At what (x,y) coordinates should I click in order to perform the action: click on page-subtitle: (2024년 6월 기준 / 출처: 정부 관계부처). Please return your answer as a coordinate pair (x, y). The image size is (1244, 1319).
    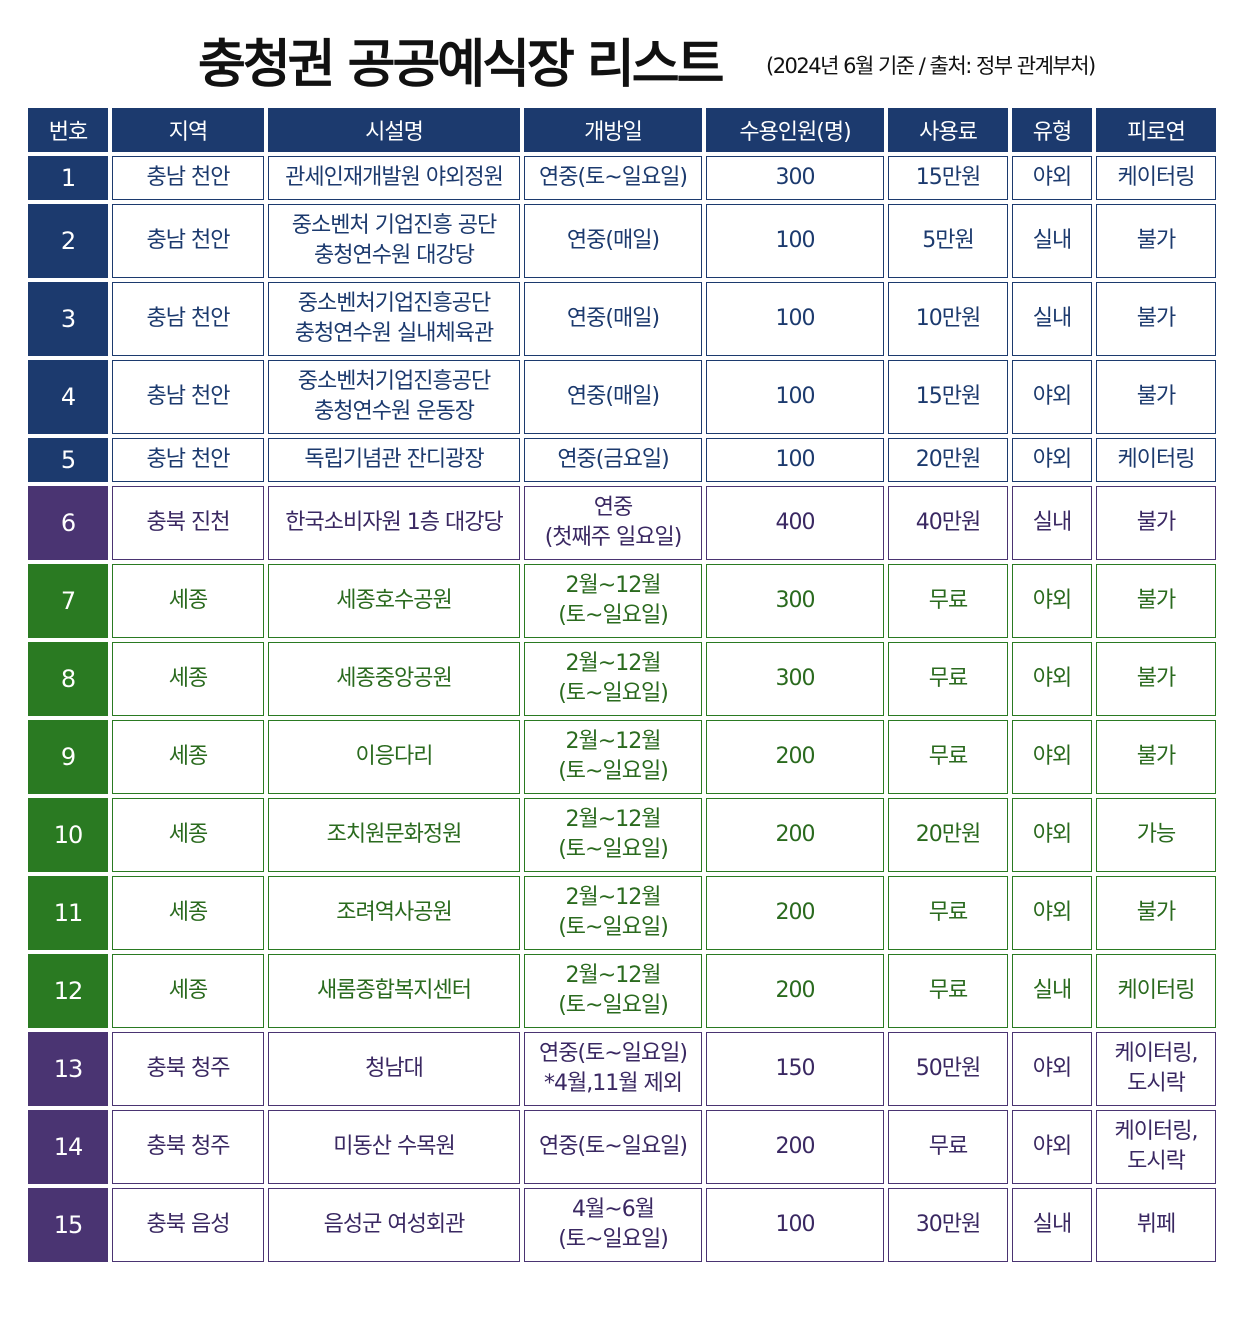
    Looking at the image, I should click on (931, 66).